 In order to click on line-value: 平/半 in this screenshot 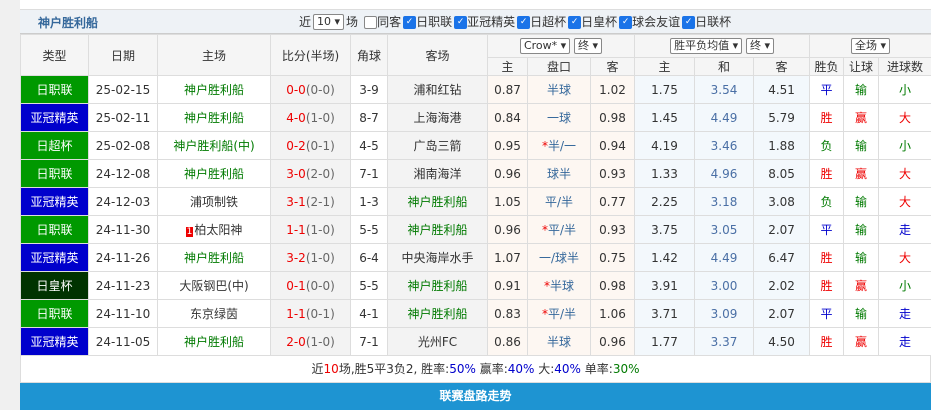, I will do `click(562, 314)`.